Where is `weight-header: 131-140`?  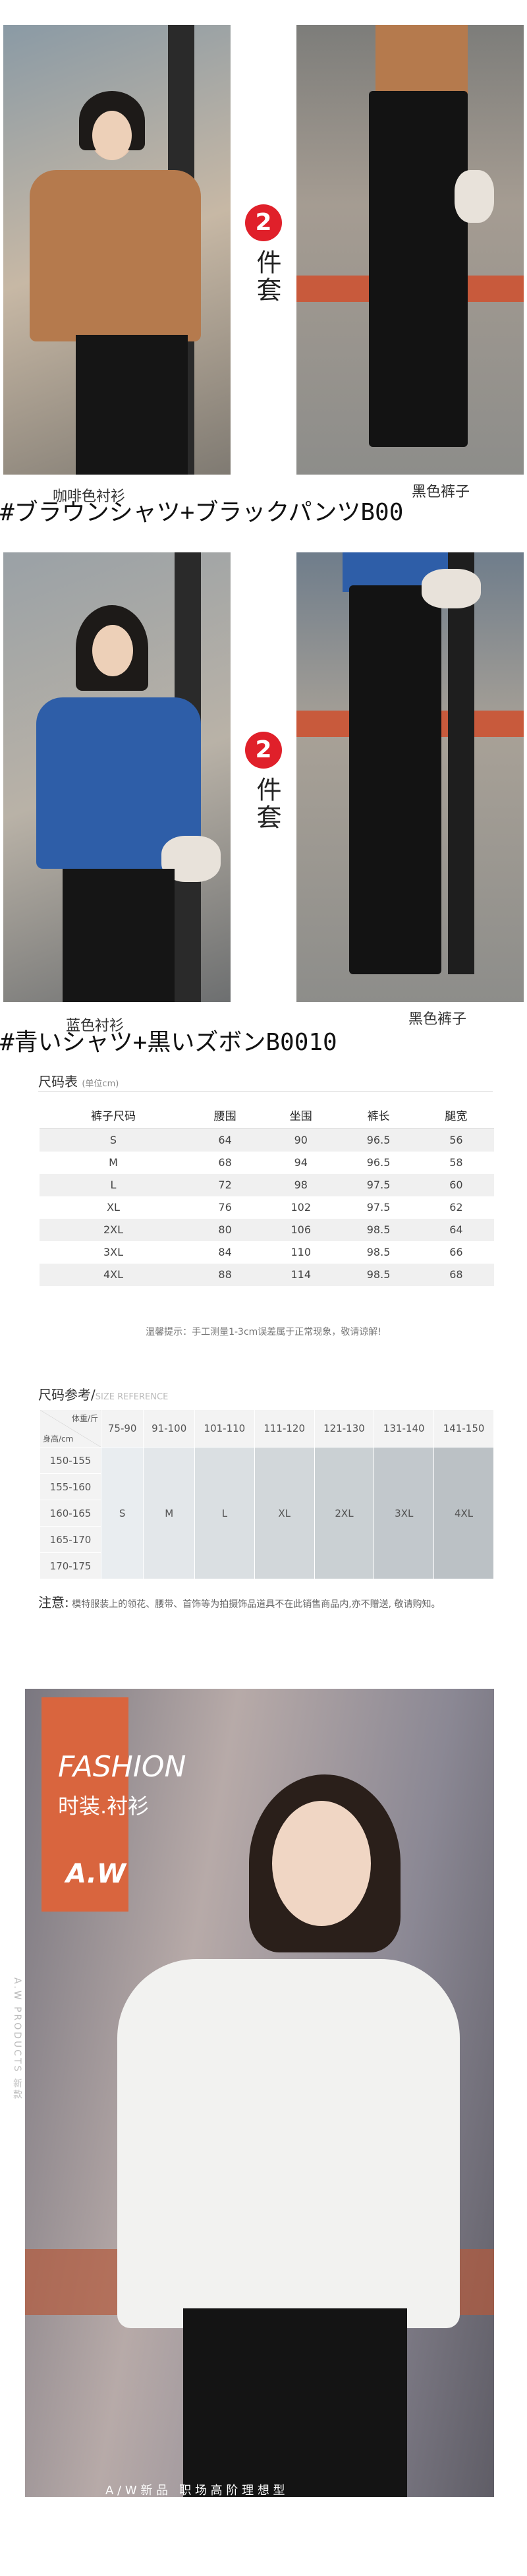
weight-header: 131-140 is located at coordinates (404, 1428).